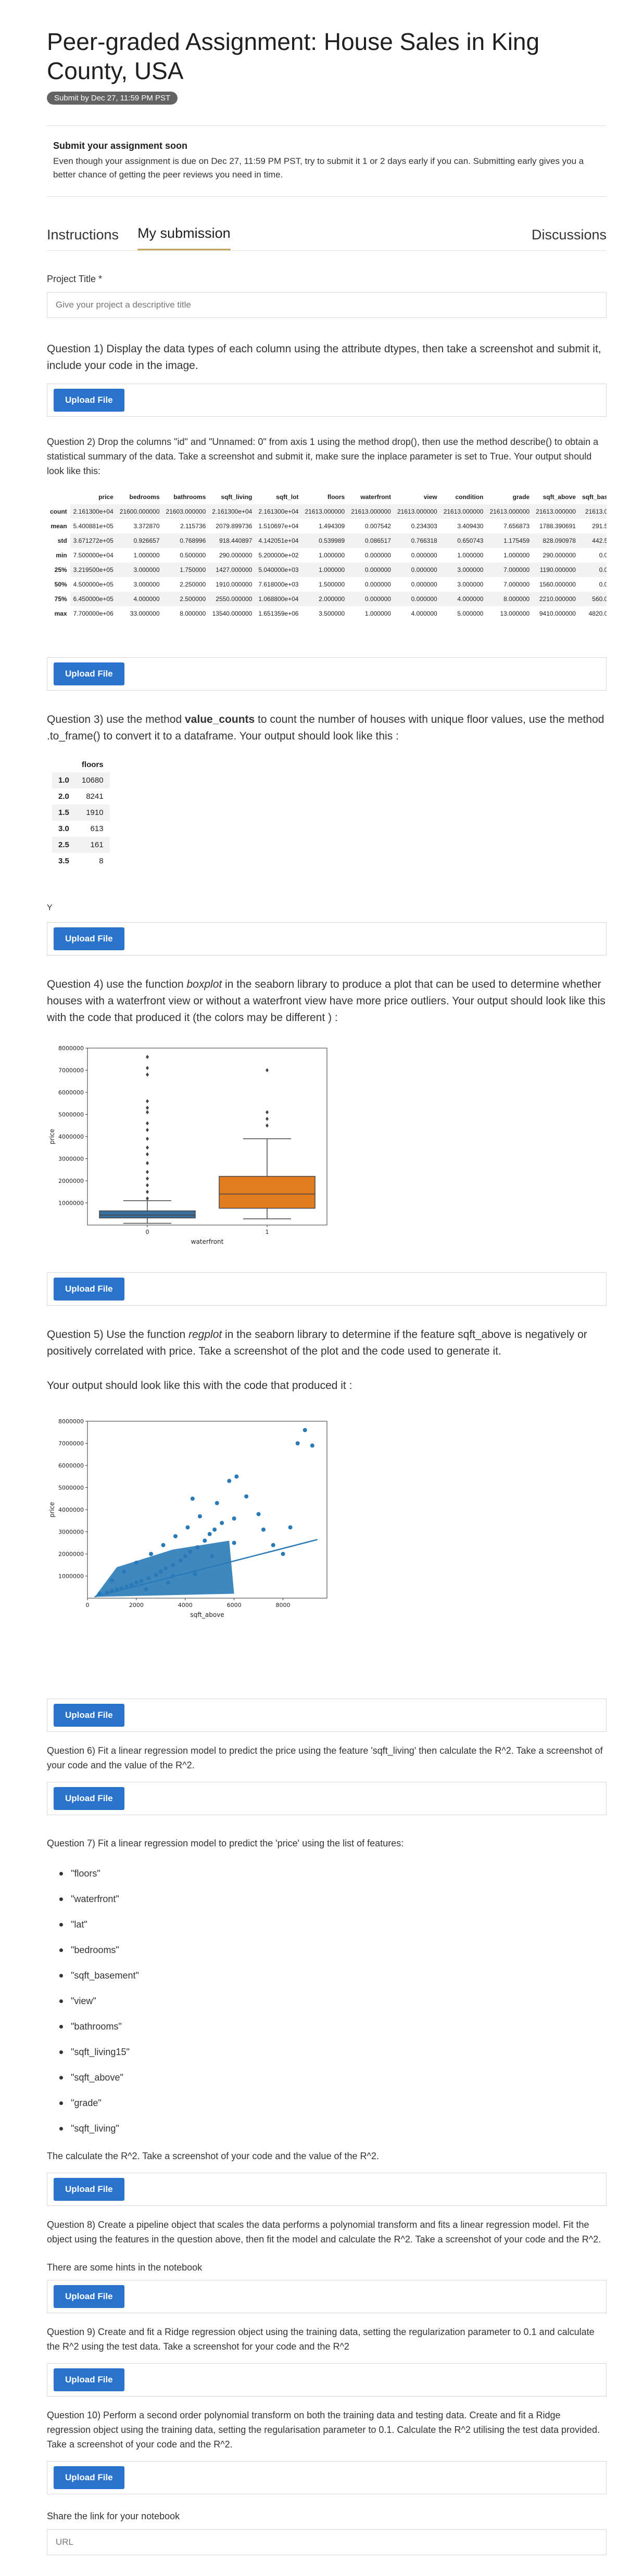  Describe the element at coordinates (516, 526) in the screenshot. I see `table-cell: 7.656873` at that location.